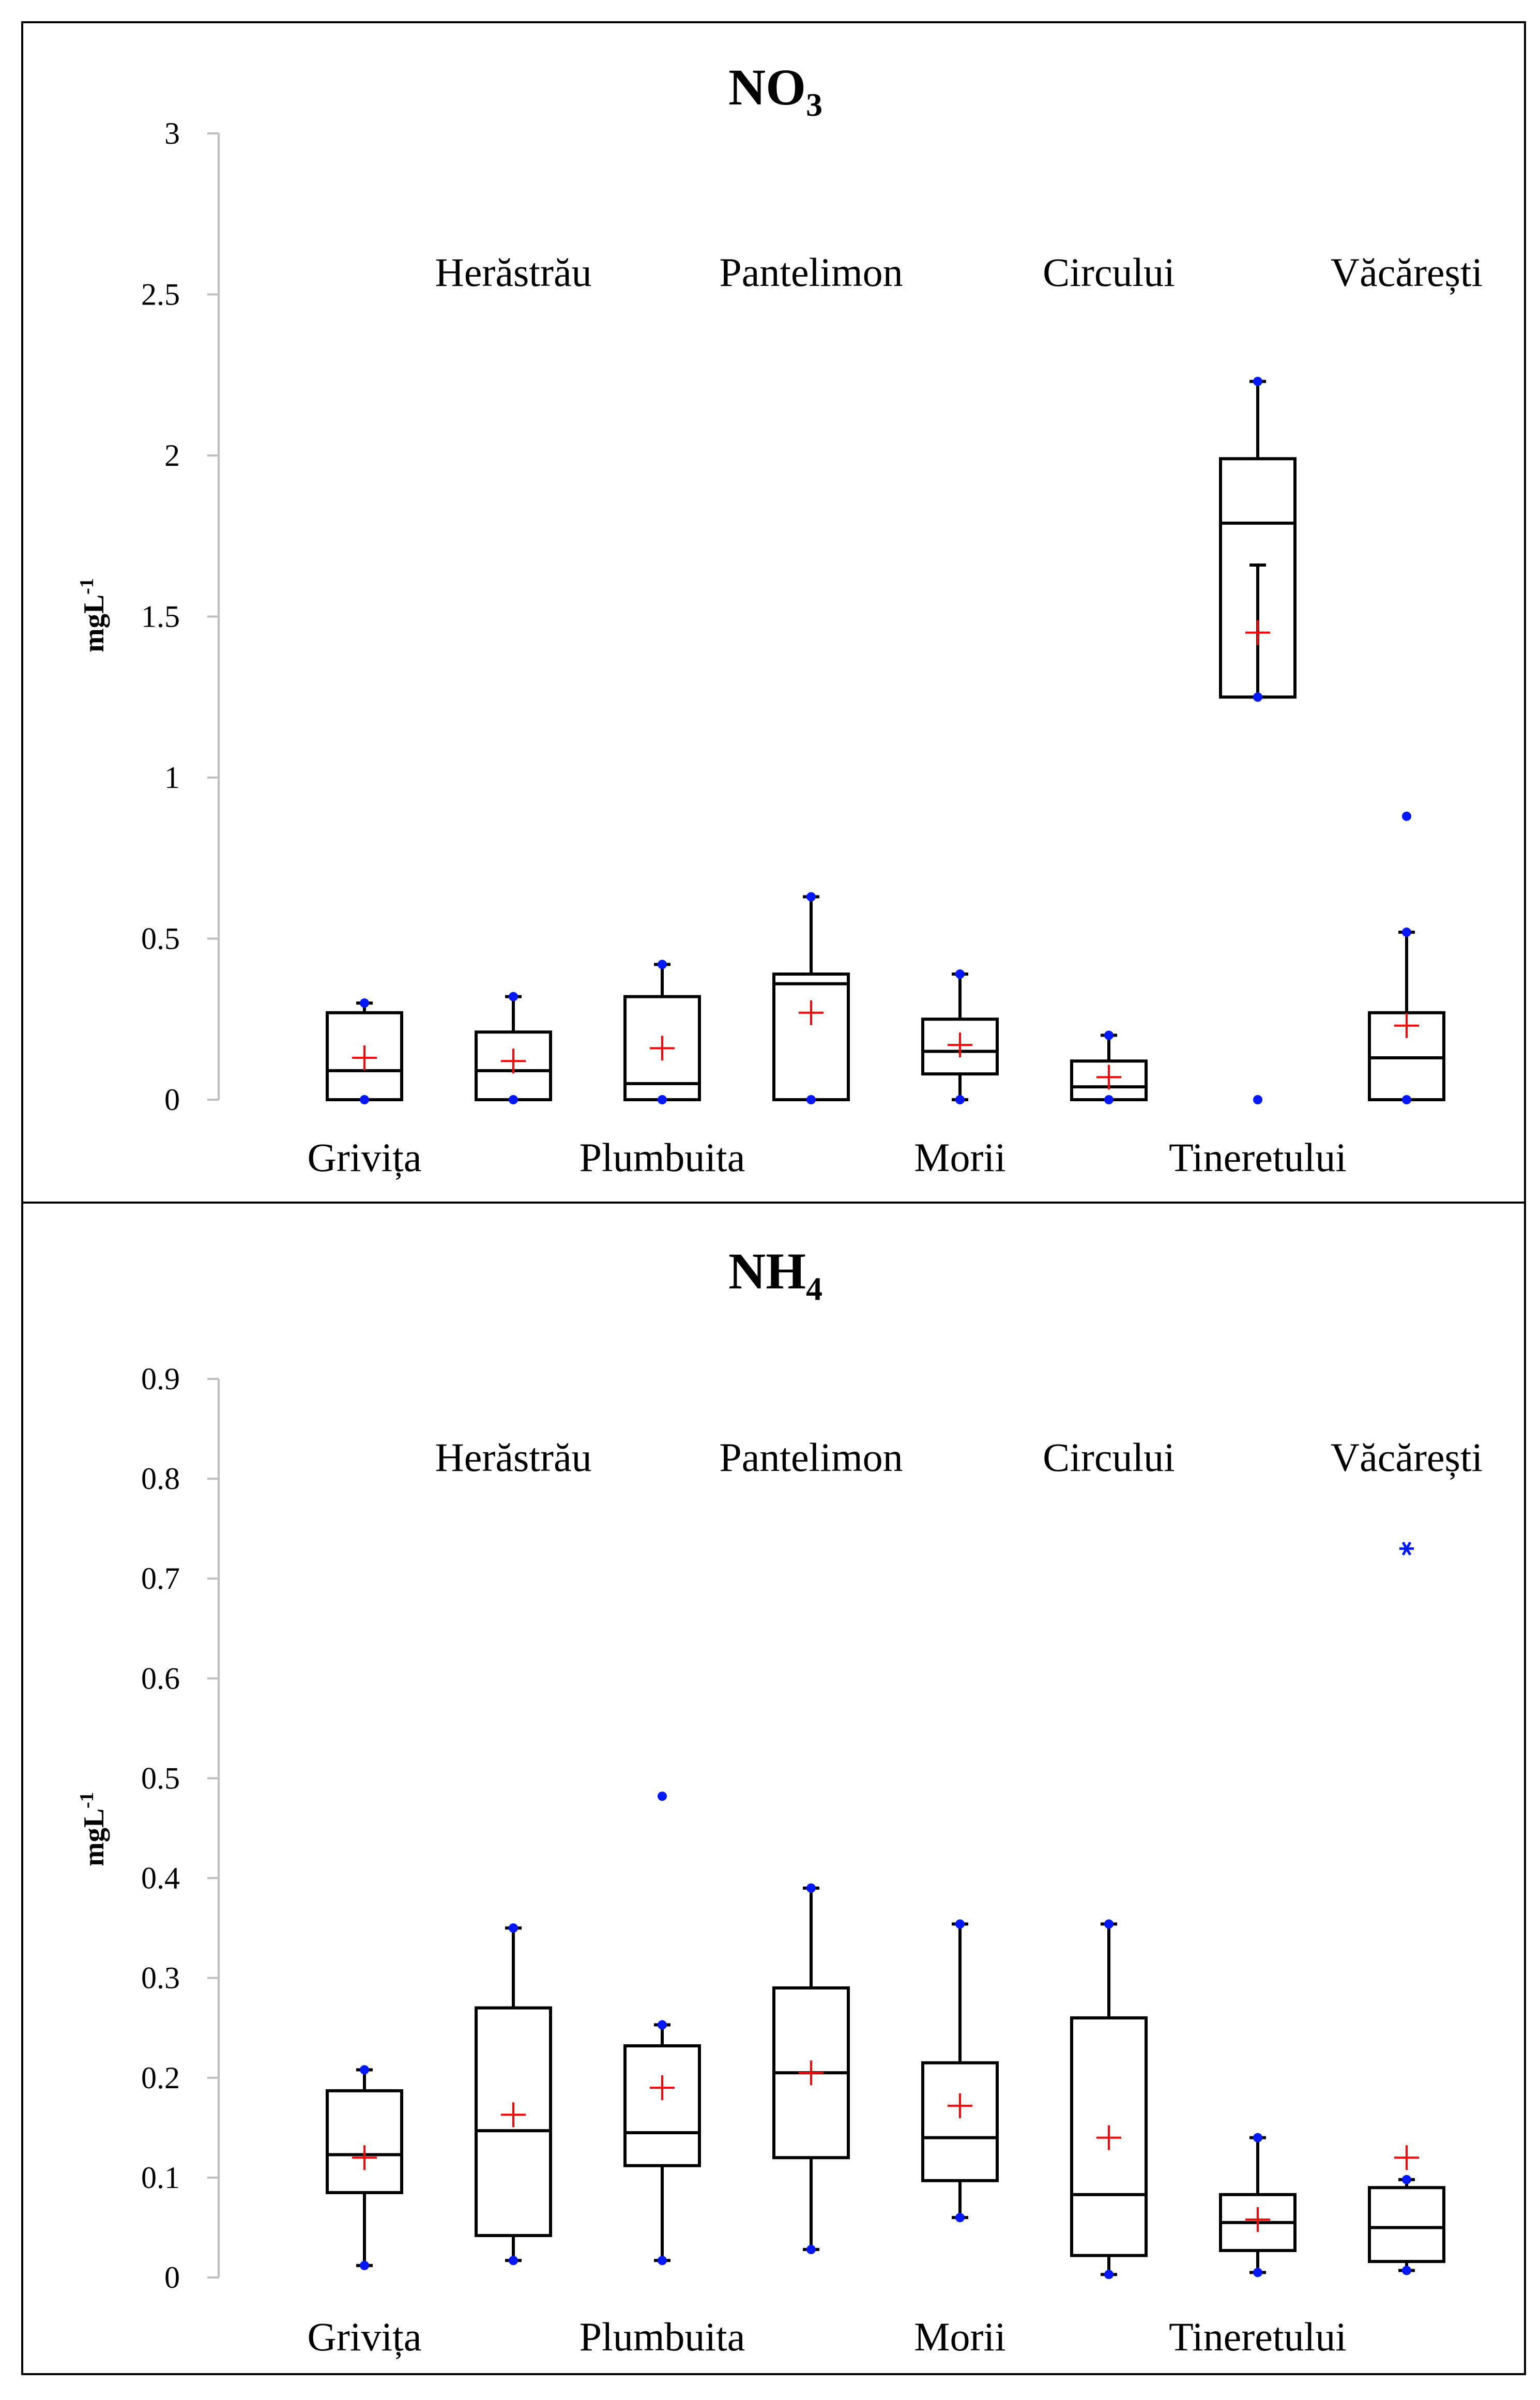  What do you see at coordinates (767, 1271) in the screenshot?
I see `chart-title-main: NH` at bounding box center [767, 1271].